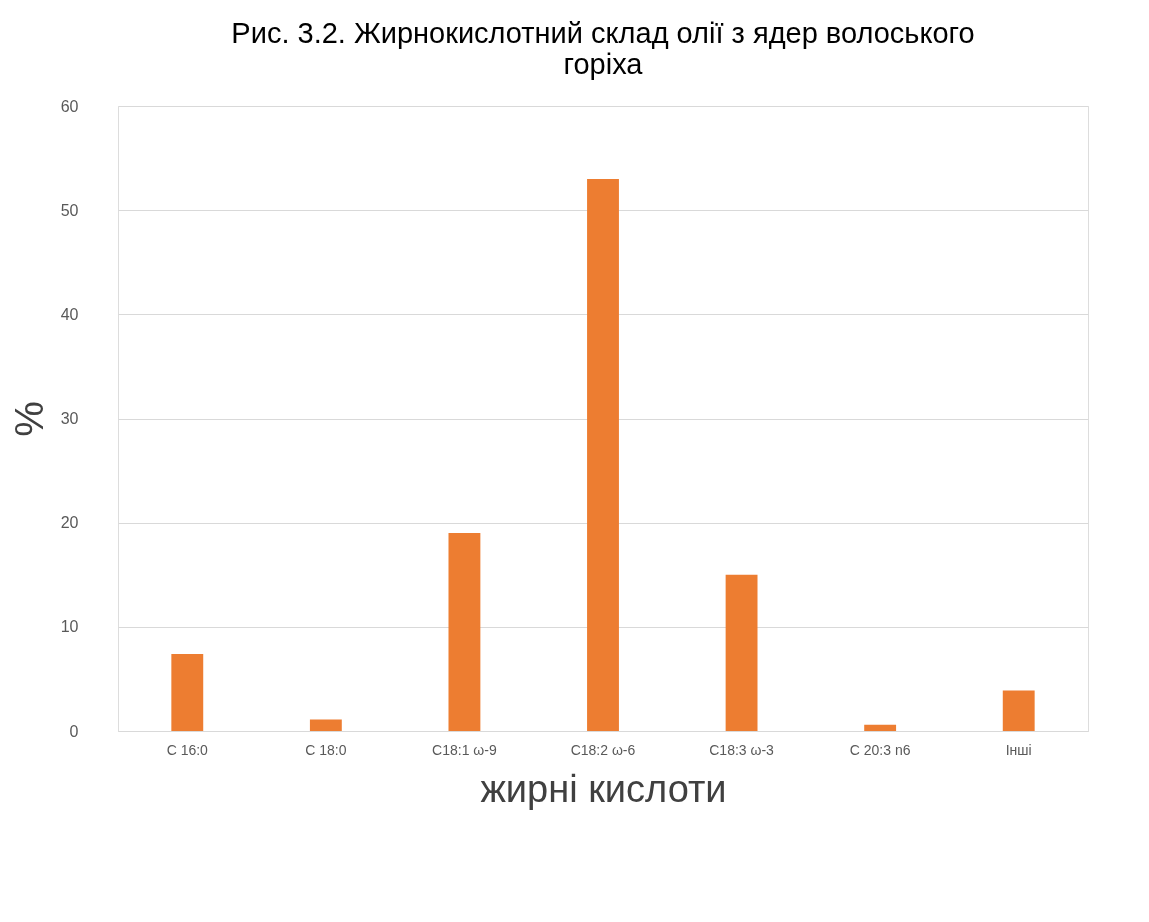  Describe the element at coordinates (69, 418) in the screenshot. I see `y-tick-label: 30` at that location.